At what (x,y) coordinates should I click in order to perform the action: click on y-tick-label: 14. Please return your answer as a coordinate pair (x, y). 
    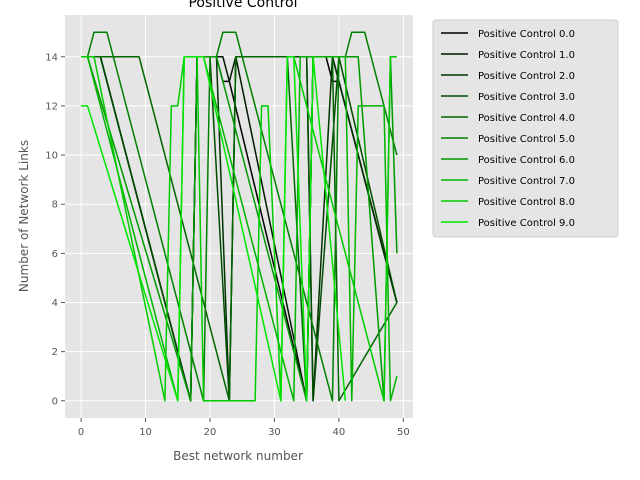
    Looking at the image, I should click on (51, 57).